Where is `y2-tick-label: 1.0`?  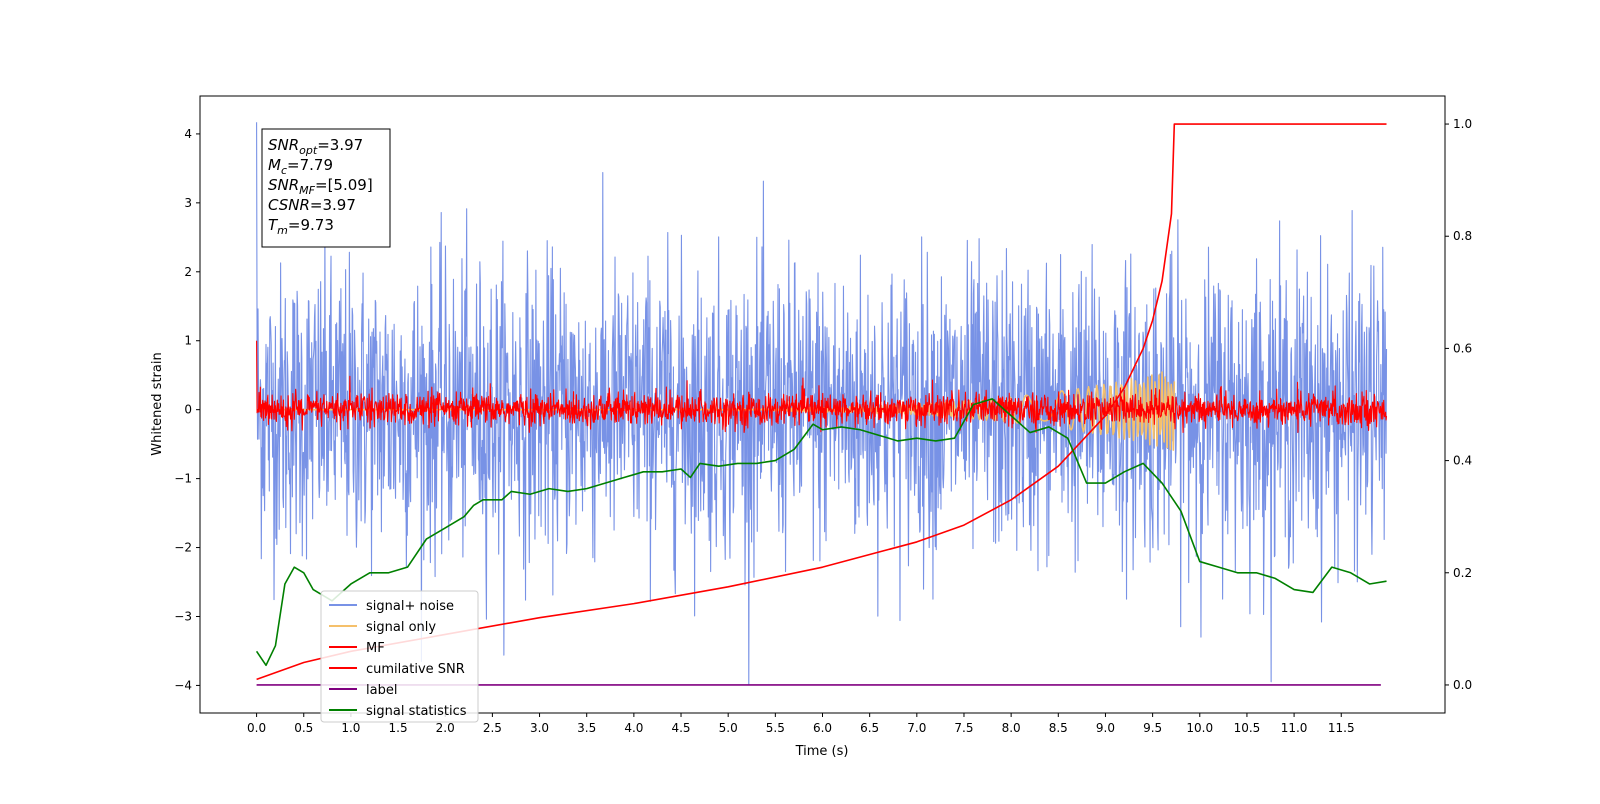 y2-tick-label: 1.0 is located at coordinates (1462, 124).